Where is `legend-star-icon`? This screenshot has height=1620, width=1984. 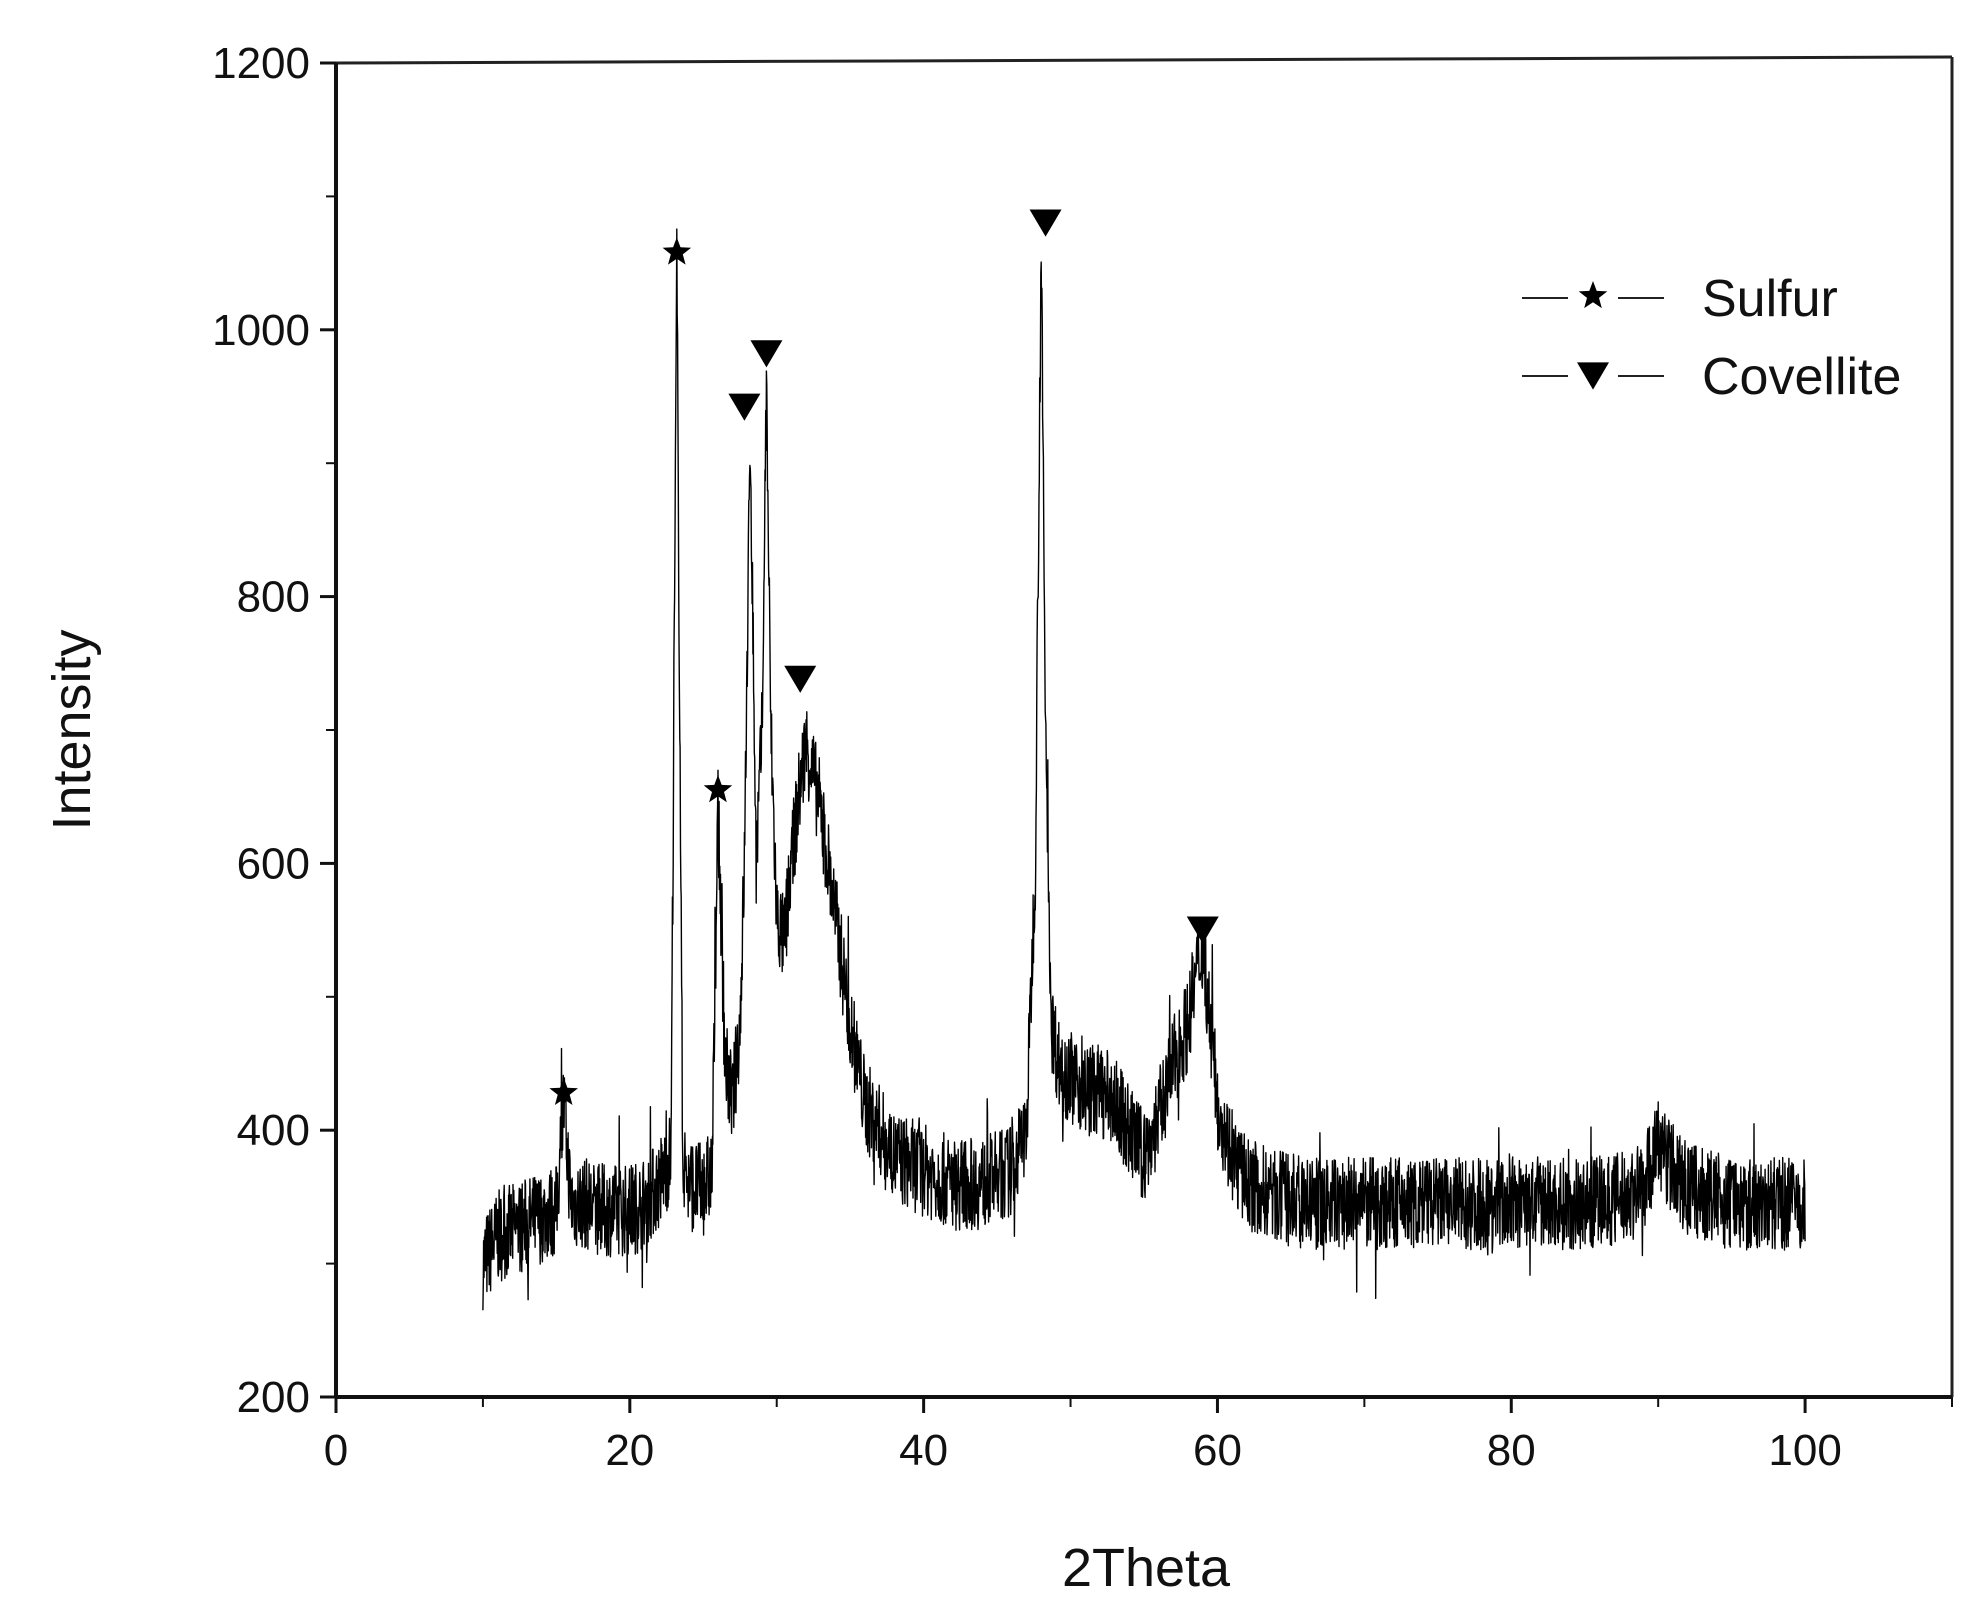 legend-star-icon is located at coordinates (1593, 295).